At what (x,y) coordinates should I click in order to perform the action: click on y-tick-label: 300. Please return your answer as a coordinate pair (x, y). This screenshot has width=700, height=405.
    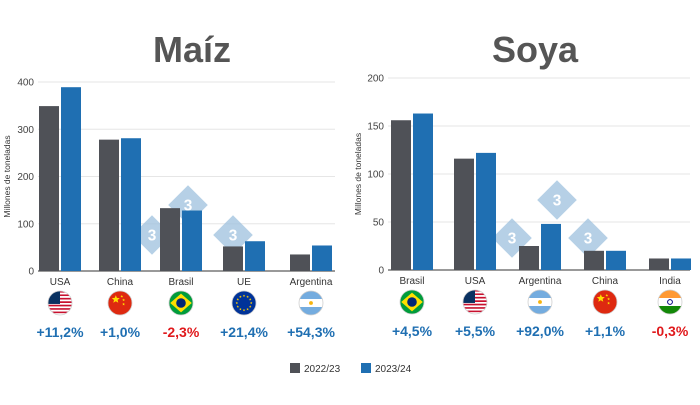
    Looking at the image, I should click on (25, 130).